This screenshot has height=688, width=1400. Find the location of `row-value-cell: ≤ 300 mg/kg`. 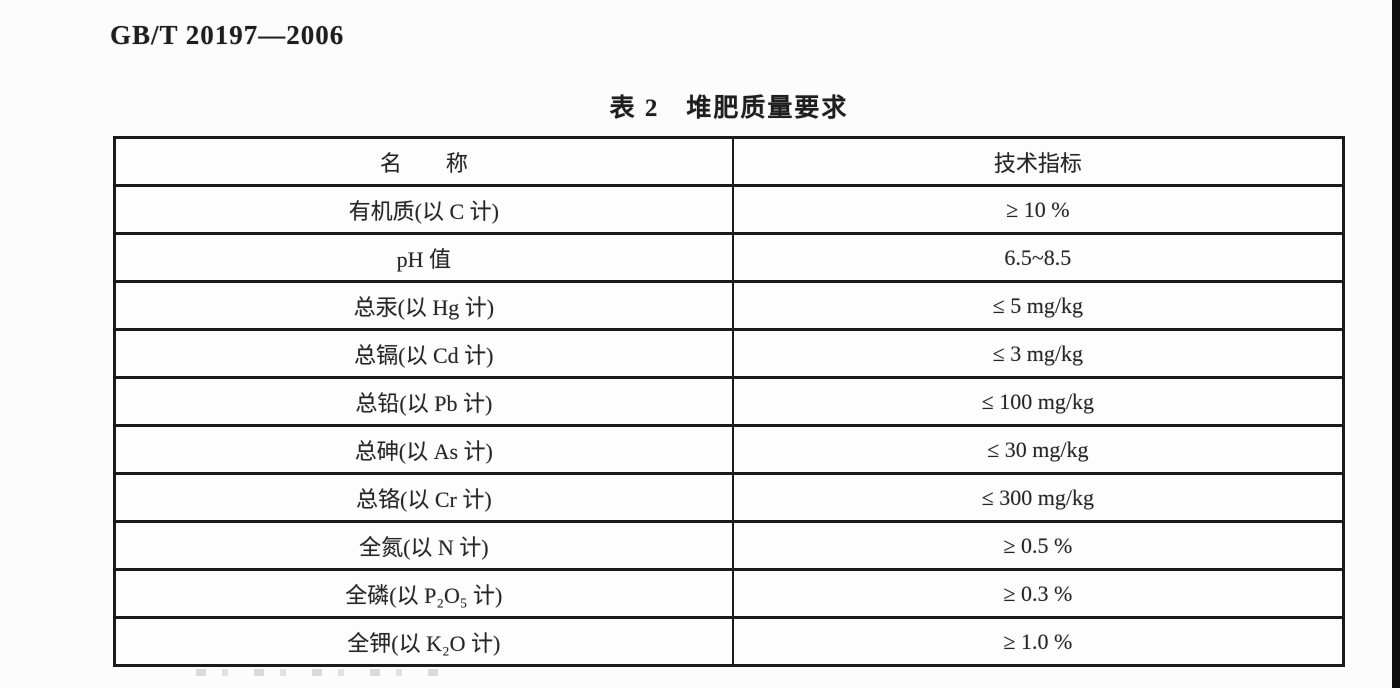

row-value-cell: ≤ 300 mg/kg is located at coordinates (1038, 497).